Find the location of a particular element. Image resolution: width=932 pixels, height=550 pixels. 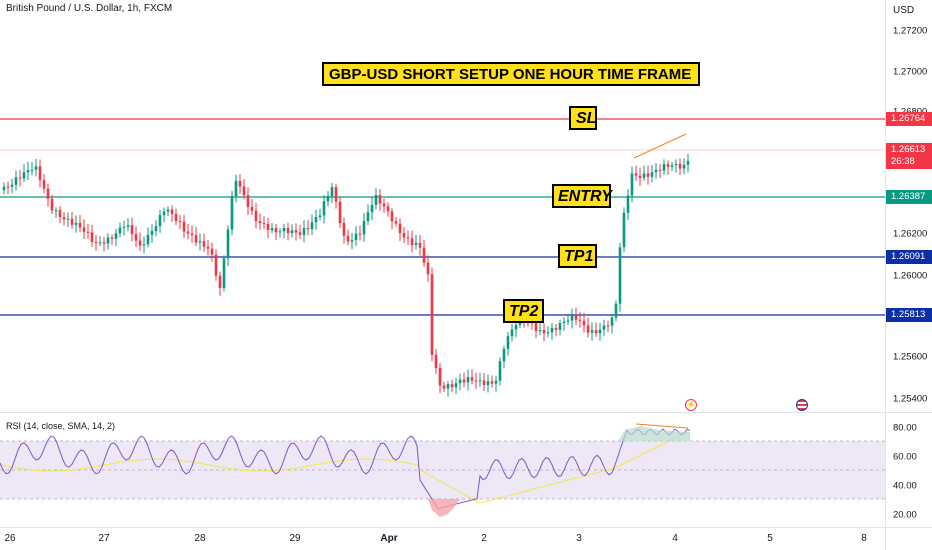

sl-price-tag: 1.26764 is located at coordinates (909, 119).